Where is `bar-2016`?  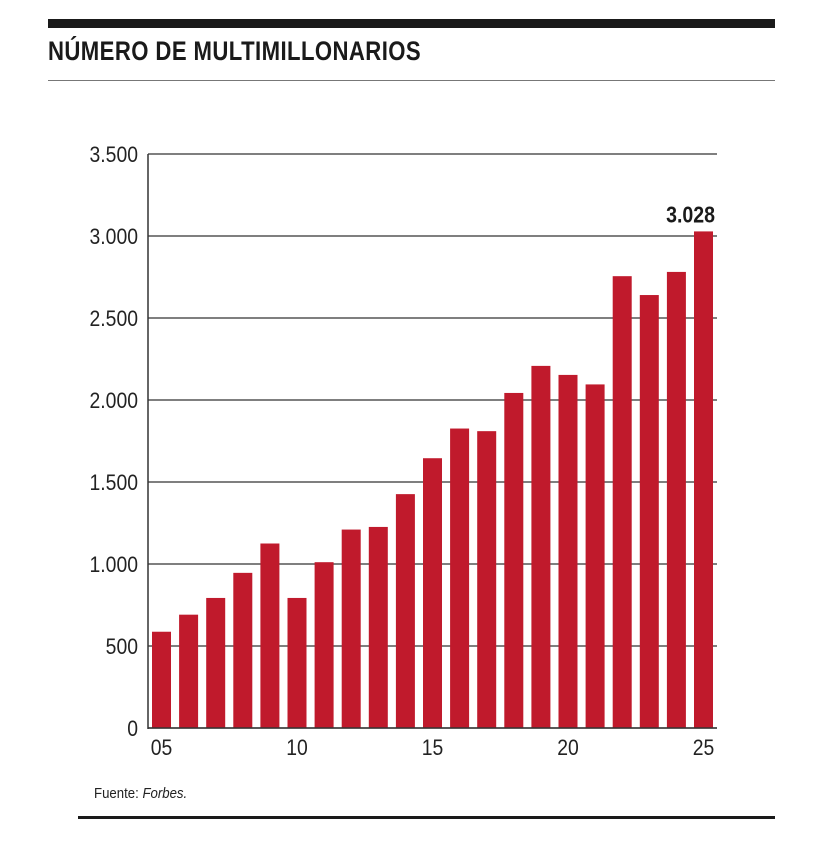 bar-2016 is located at coordinates (460, 578).